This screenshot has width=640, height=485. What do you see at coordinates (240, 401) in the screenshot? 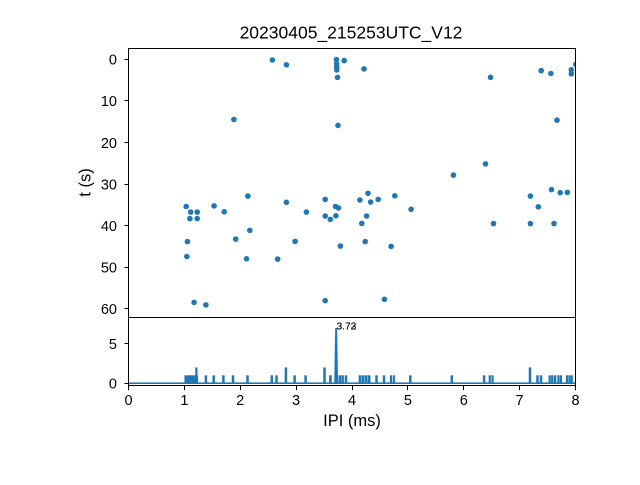
I see `svg-text: 2` at bounding box center [240, 401].